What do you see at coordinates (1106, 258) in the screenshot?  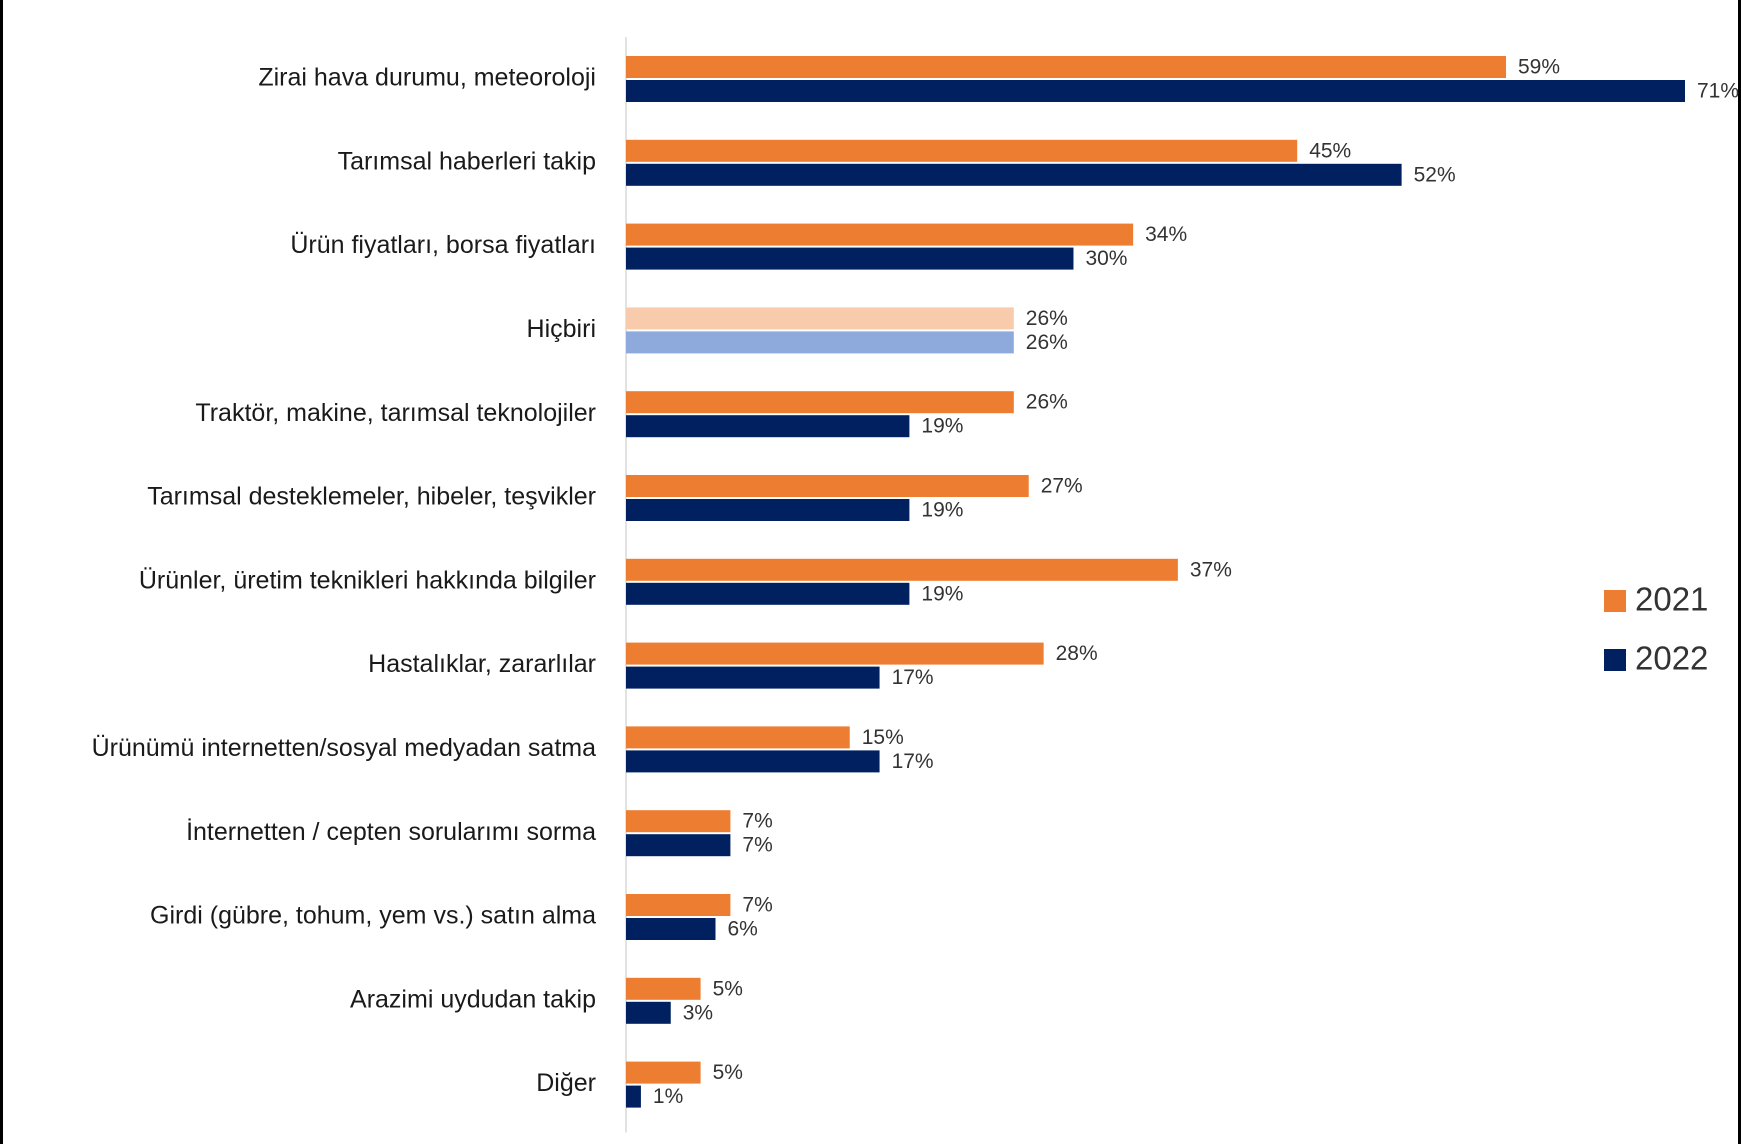 I see `data-label-2022-2: 30%` at bounding box center [1106, 258].